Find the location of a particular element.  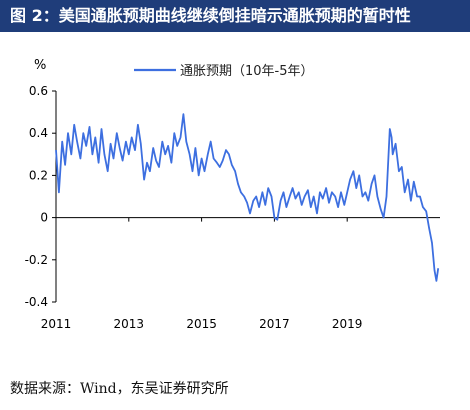

legend: 通胀预期（10年-5年） is located at coordinates (224, 71).